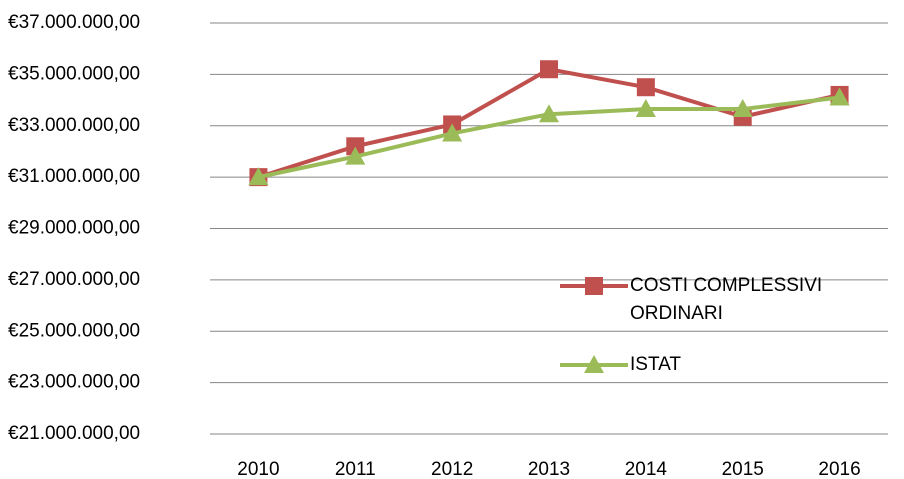 Image resolution: width=904 pixels, height=479 pixels. What do you see at coordinates (743, 469) in the screenshot?
I see `x-tick-label: 2015` at bounding box center [743, 469].